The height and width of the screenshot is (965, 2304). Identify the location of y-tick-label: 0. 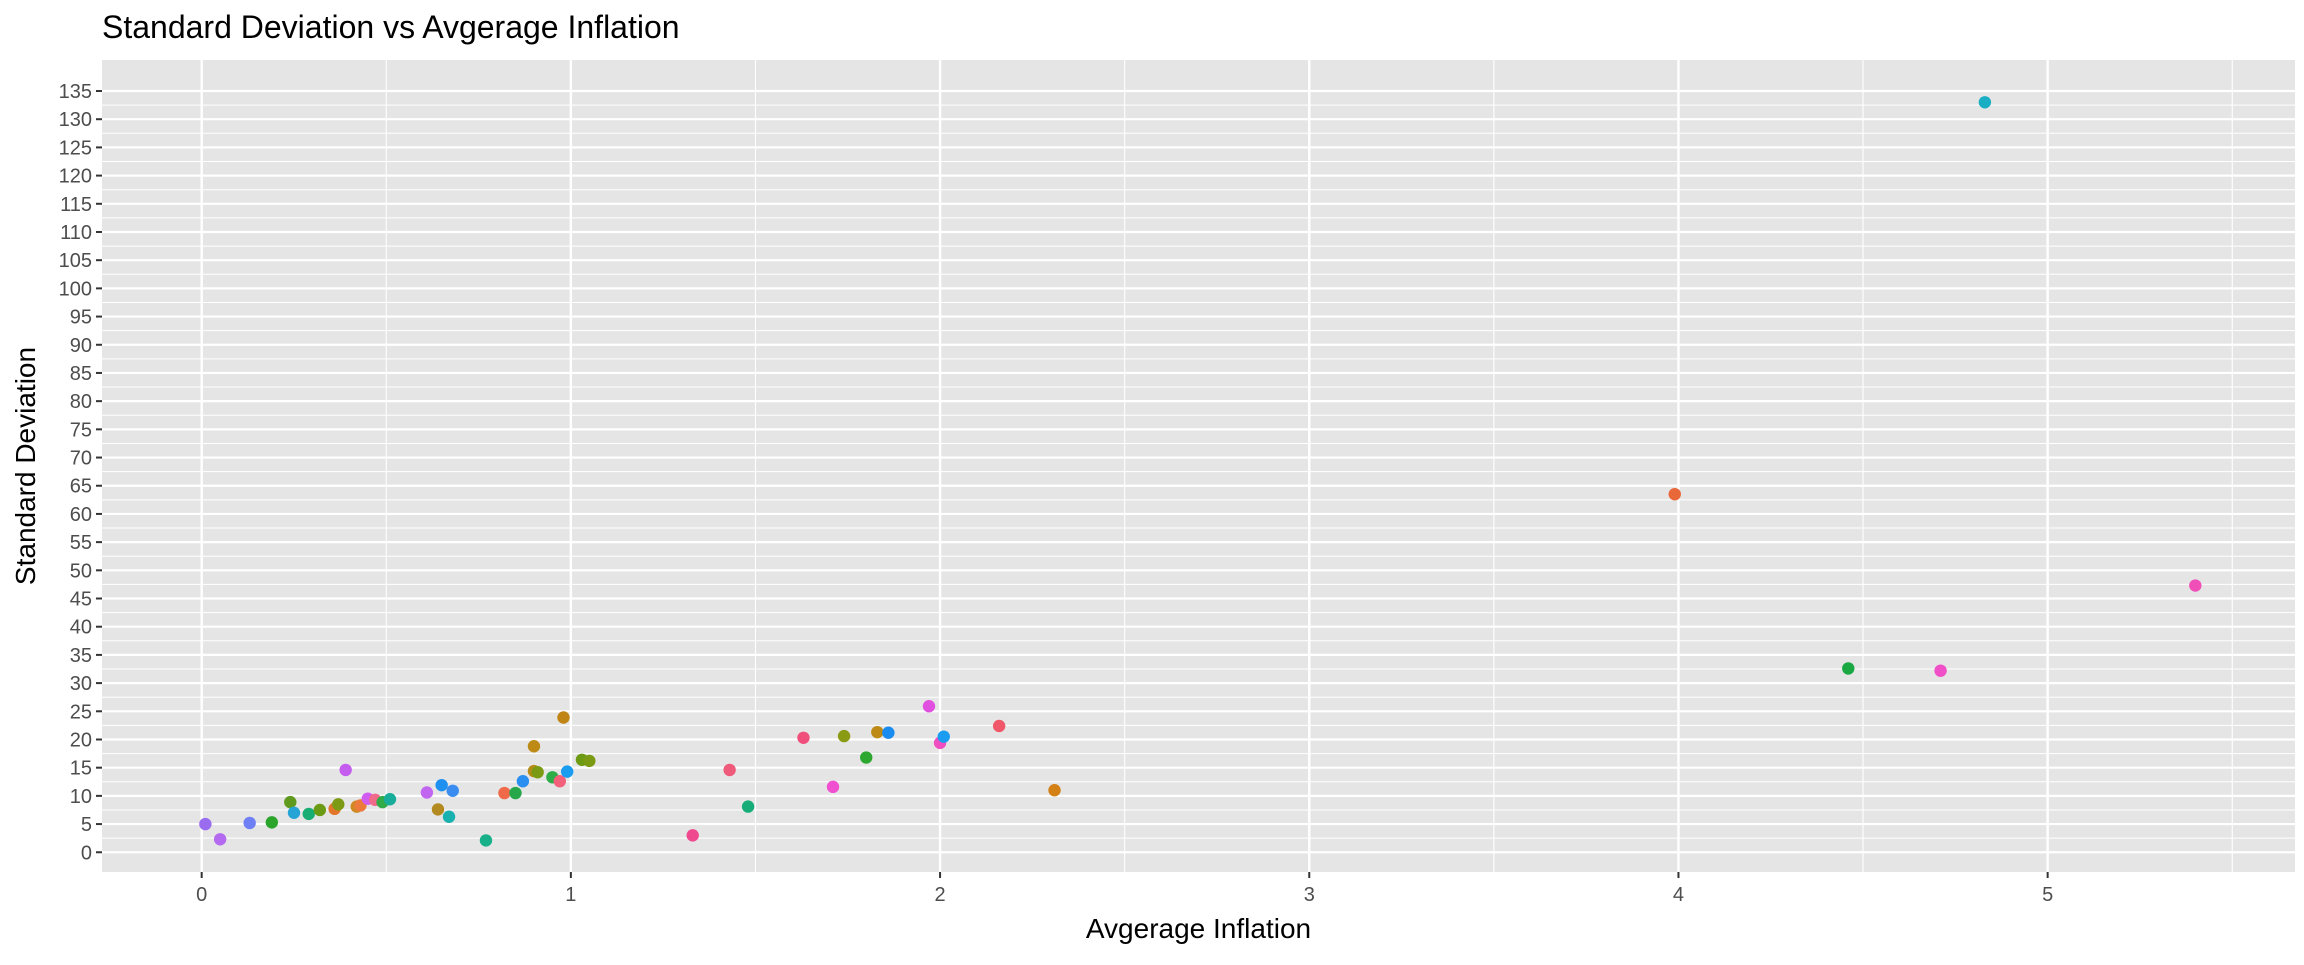
(86, 853).